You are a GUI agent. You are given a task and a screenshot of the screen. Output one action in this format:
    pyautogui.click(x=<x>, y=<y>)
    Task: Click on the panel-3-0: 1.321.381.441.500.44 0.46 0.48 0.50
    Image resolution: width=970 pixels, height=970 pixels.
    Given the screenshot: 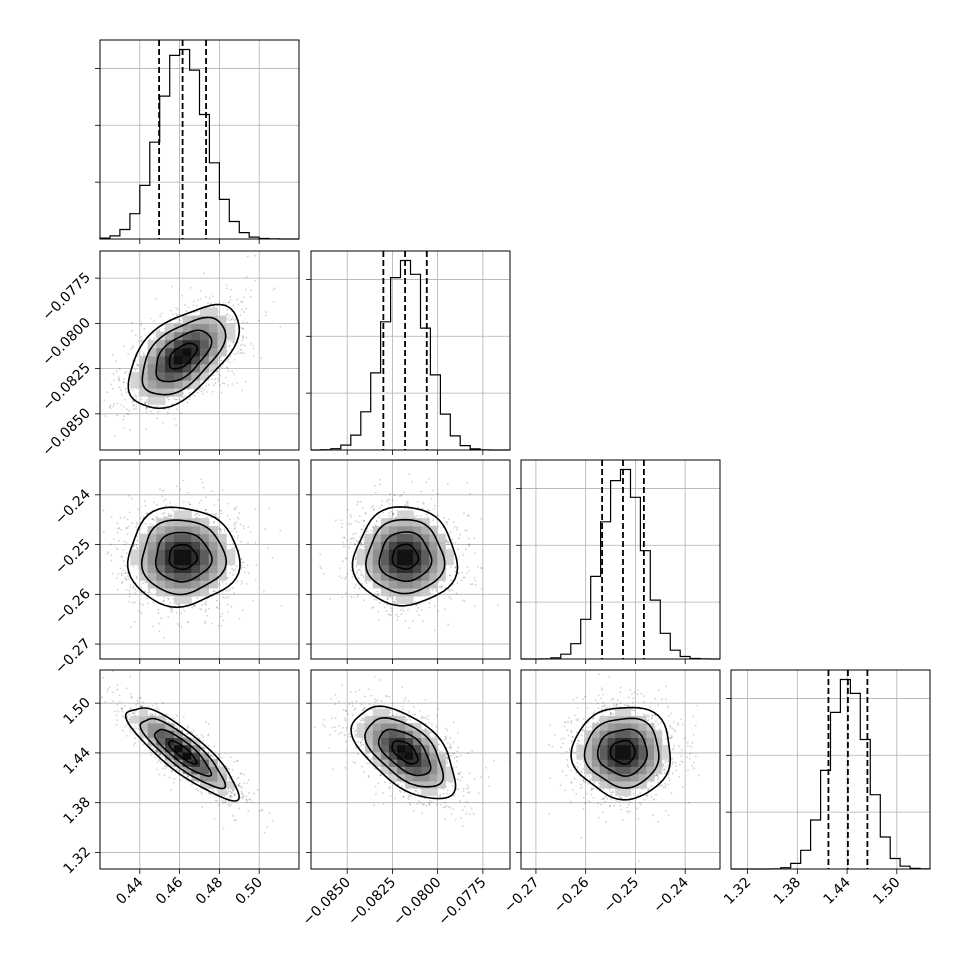 What is the action you would take?
    pyautogui.click(x=180, y=788)
    